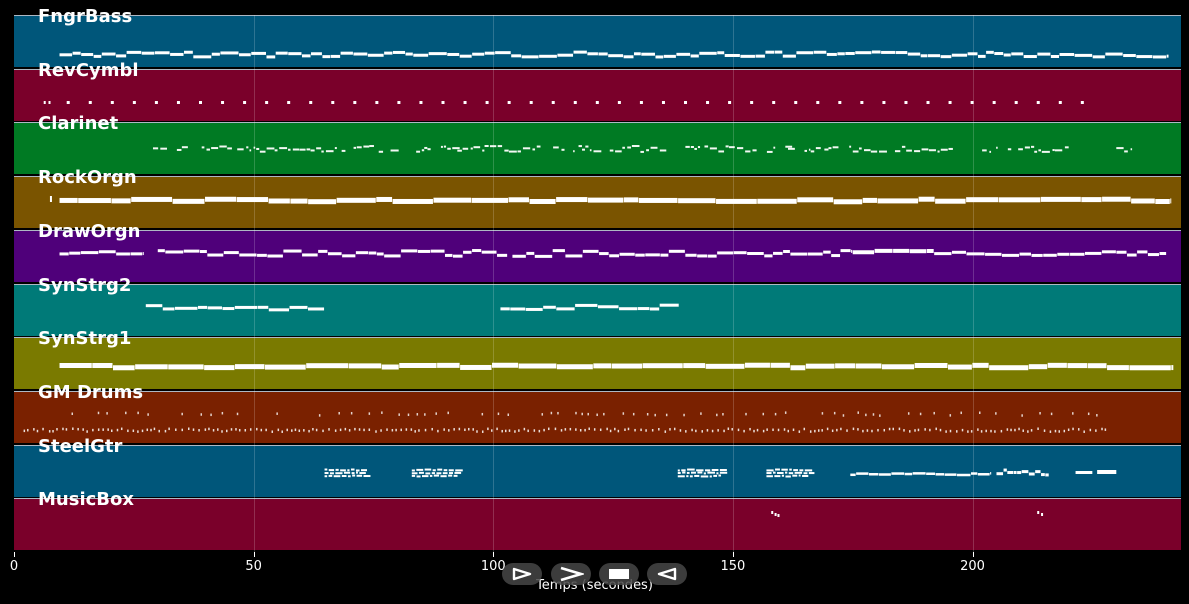 The image size is (1189, 604). What do you see at coordinates (619, 574) in the screenshot?
I see `stop-button` at bounding box center [619, 574].